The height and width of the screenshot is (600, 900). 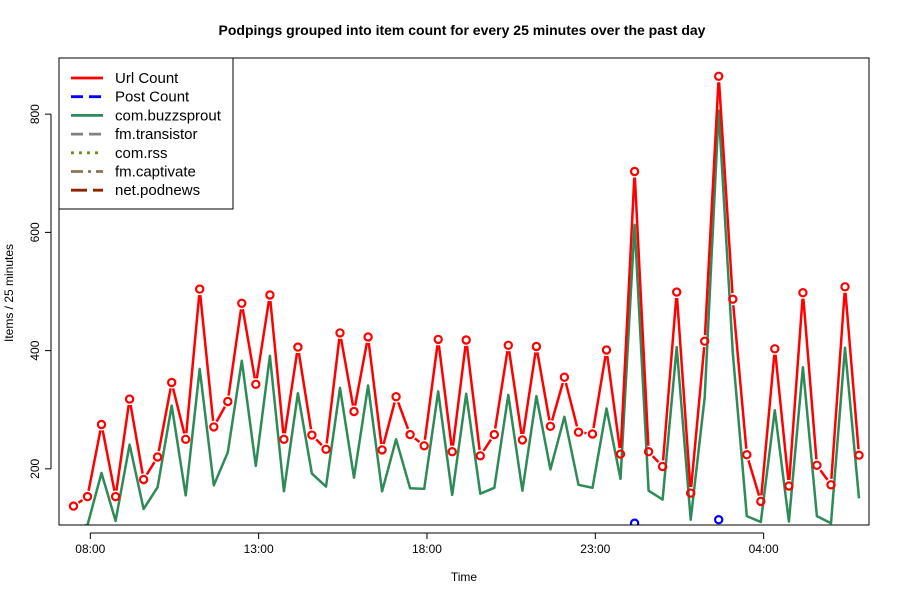 I want to click on x-axis-label: Time, so click(x=464, y=577).